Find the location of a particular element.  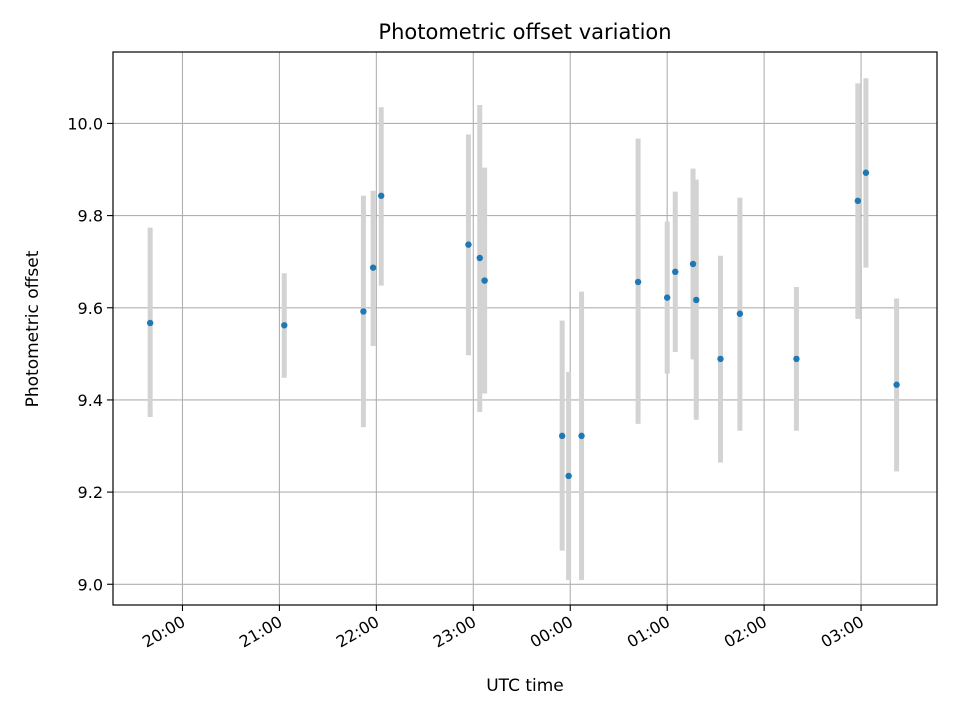

y-tick-label: 9.8 is located at coordinates (90, 216).